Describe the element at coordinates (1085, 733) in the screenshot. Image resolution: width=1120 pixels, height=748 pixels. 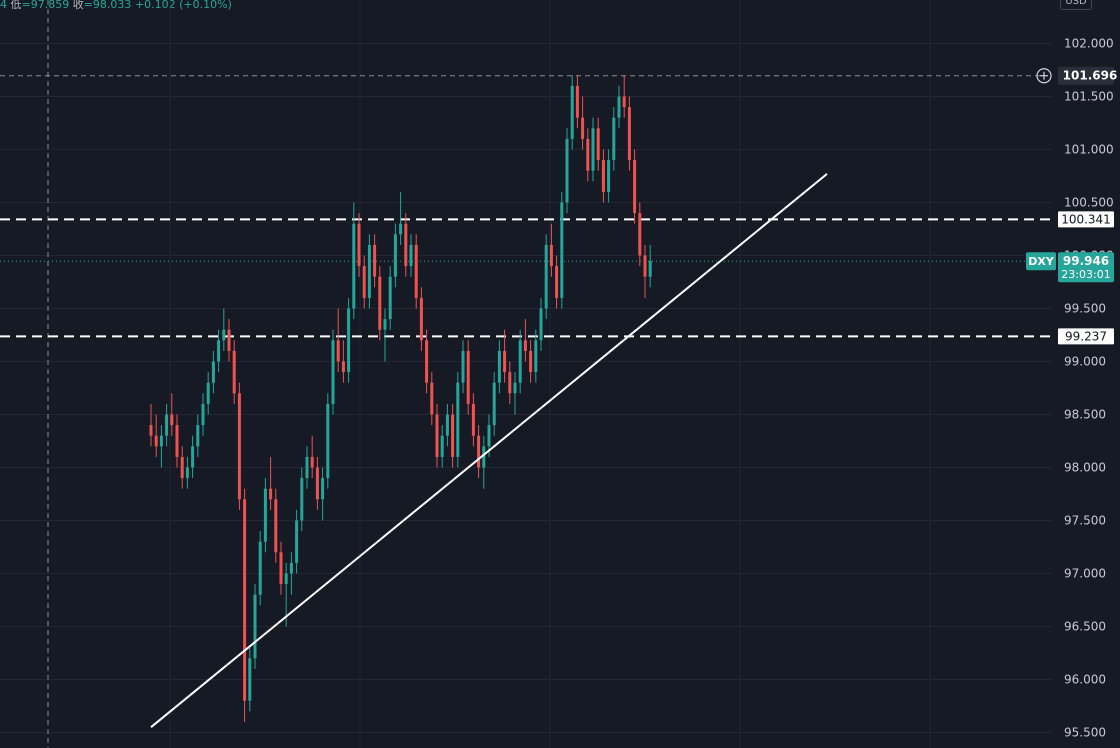
I see `y-tick-label: 95.500` at that location.